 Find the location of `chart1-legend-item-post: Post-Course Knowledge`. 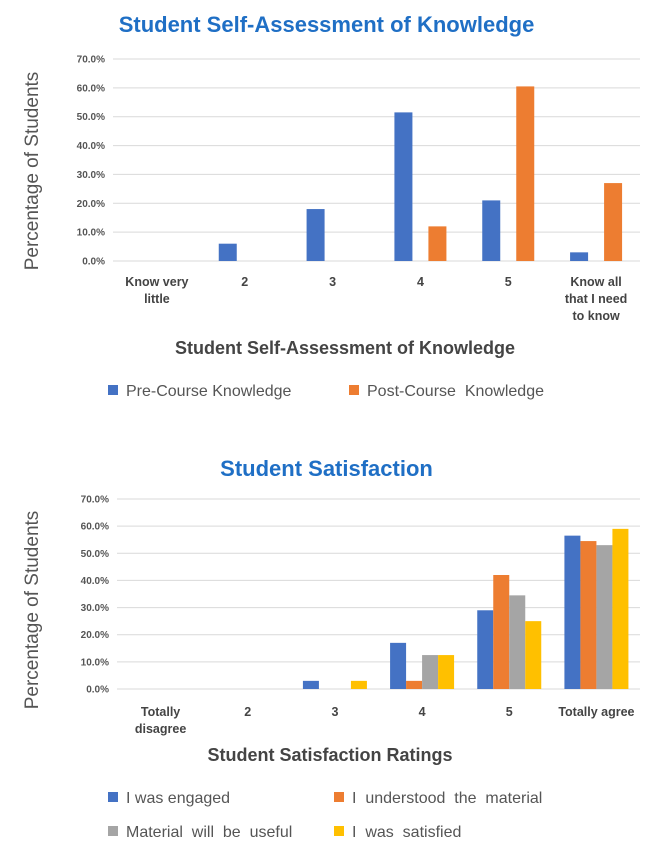

chart1-legend-item-post: Post-Course Knowledge is located at coordinates (446, 392).